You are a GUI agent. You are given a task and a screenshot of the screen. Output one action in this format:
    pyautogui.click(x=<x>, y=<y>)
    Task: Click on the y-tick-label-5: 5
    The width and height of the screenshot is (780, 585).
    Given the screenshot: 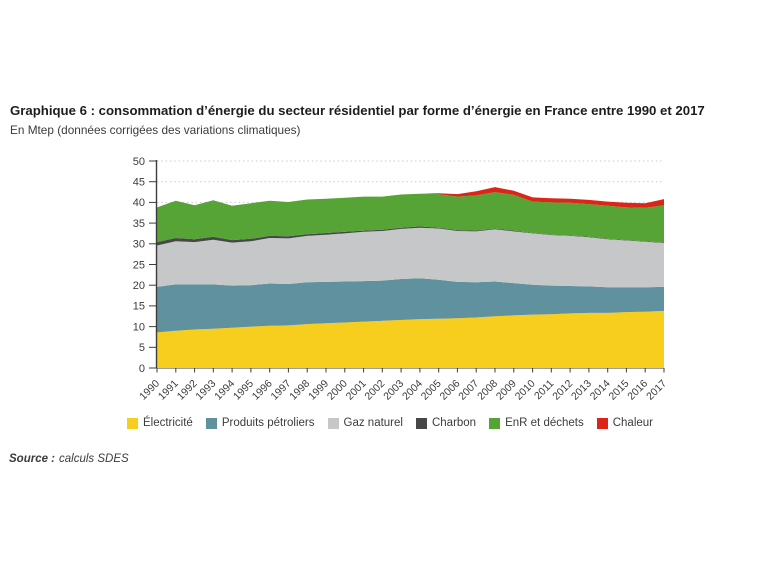 What is the action you would take?
    pyautogui.click(x=142, y=348)
    